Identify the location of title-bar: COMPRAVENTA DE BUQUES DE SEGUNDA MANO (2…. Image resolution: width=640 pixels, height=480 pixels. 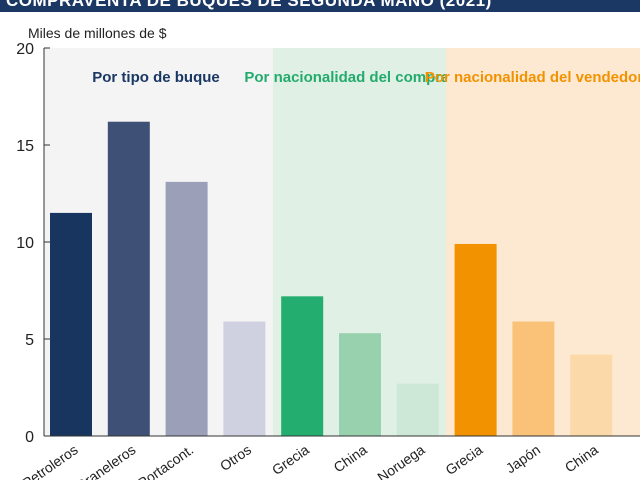
(320, 6).